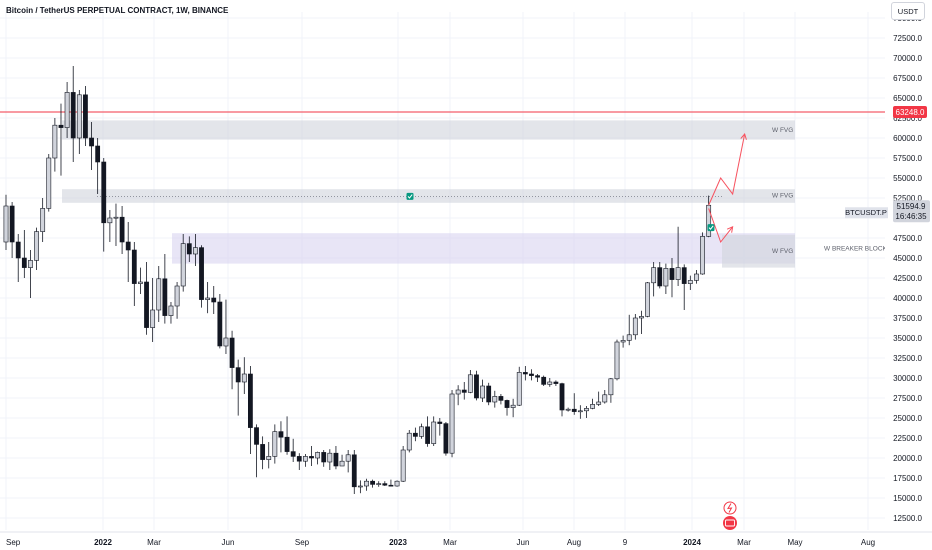 This screenshot has width=932, height=550. I want to click on price-tick-label: 12500.0, so click(907, 518).